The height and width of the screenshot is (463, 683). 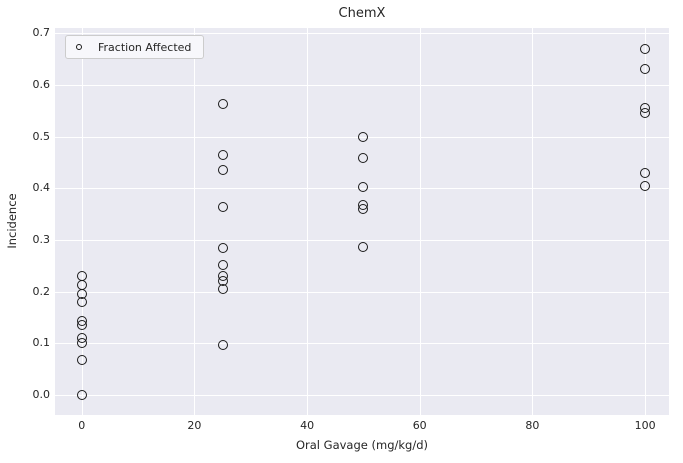 I want to click on x-axis-label: Oral Gavage (mg/kg/d), so click(x=361, y=445).